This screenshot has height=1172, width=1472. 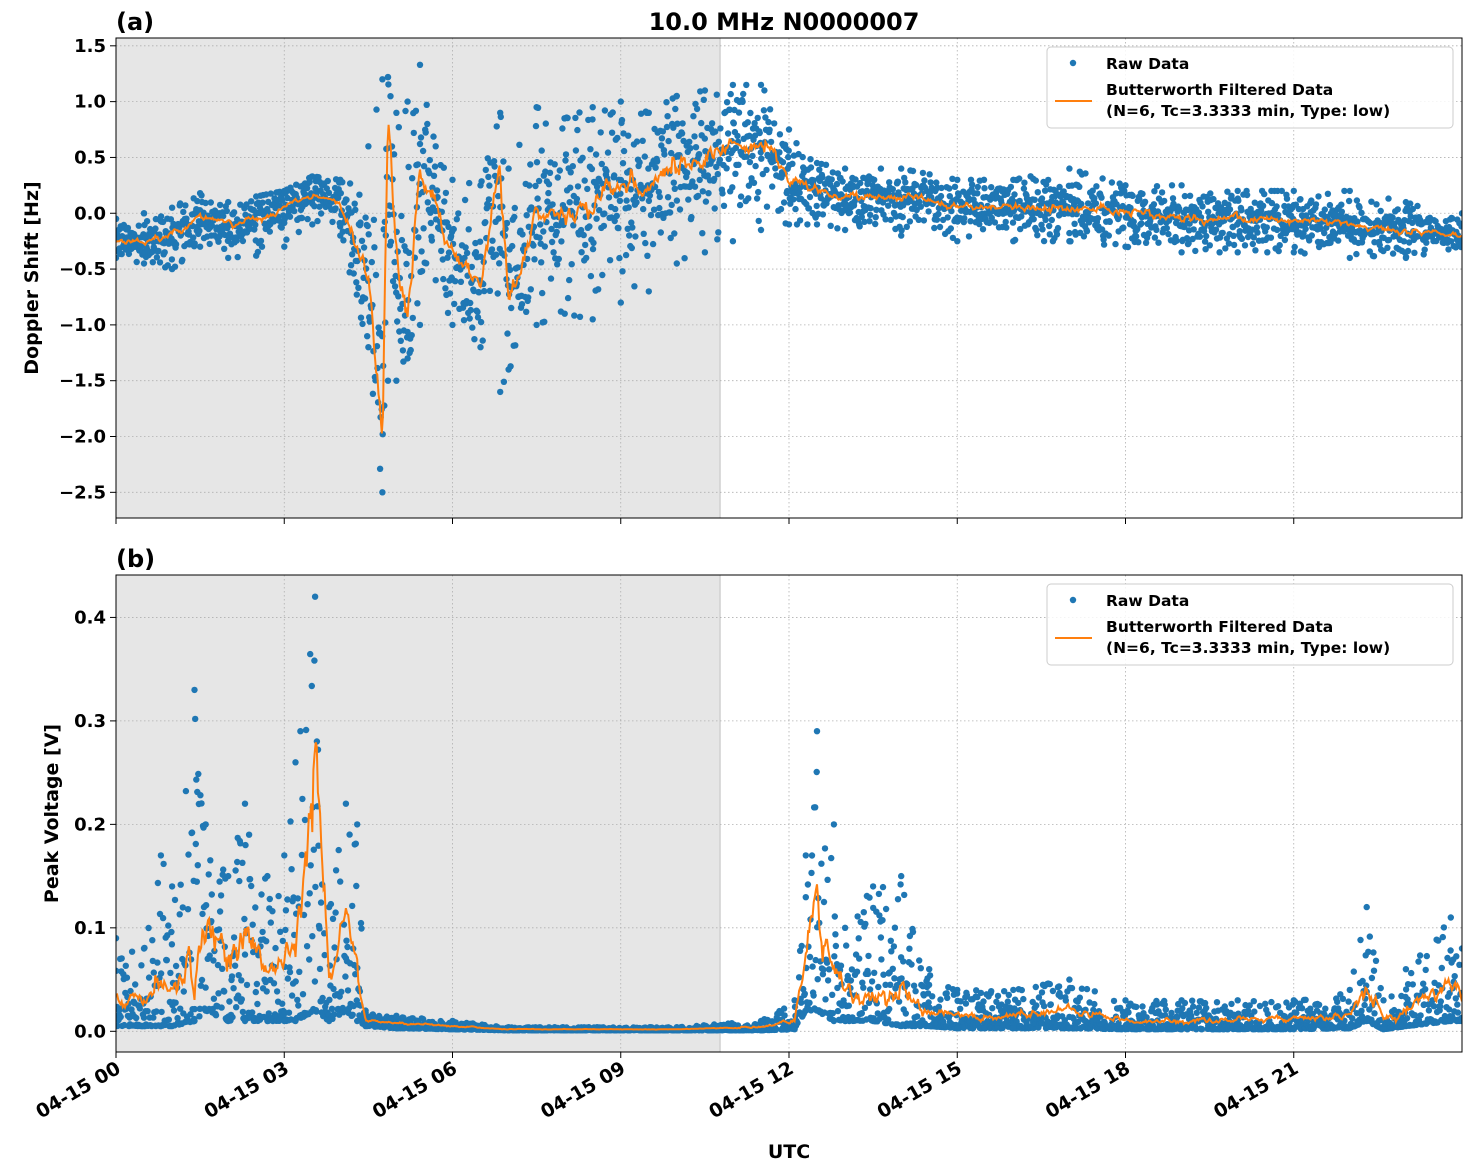 I want to click on legend-box, so click(x=1250, y=87).